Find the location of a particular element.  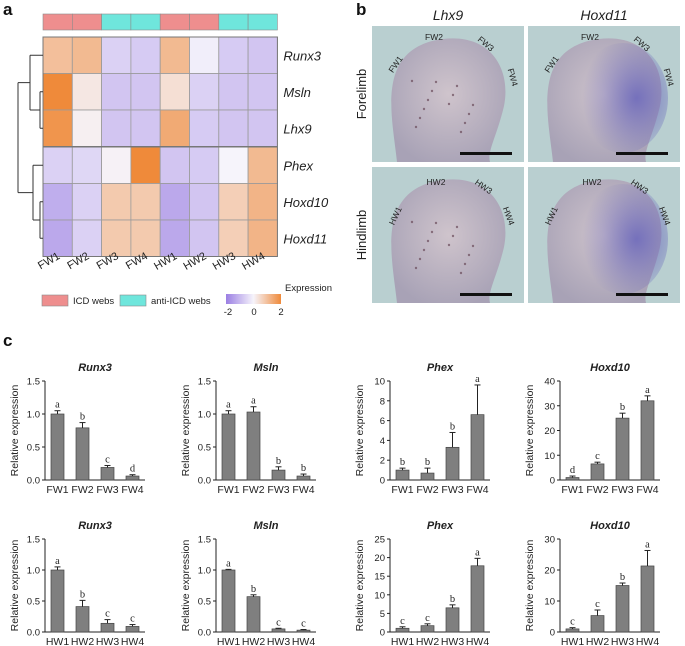

chart-title: Phex is located at coordinates (440, 526).